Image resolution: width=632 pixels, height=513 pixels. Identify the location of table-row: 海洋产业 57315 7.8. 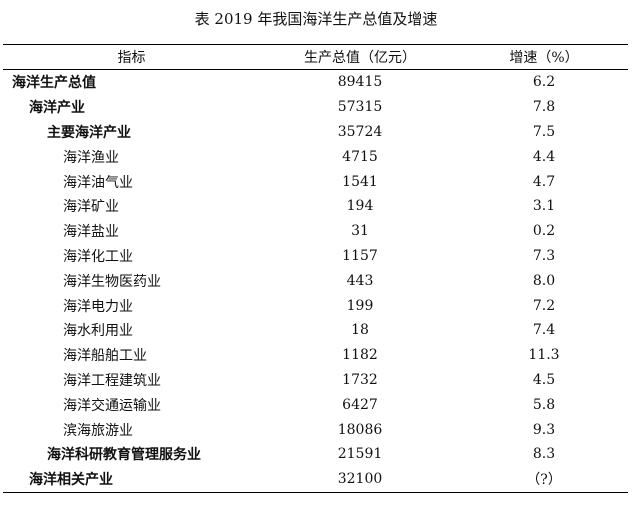
(315, 107).